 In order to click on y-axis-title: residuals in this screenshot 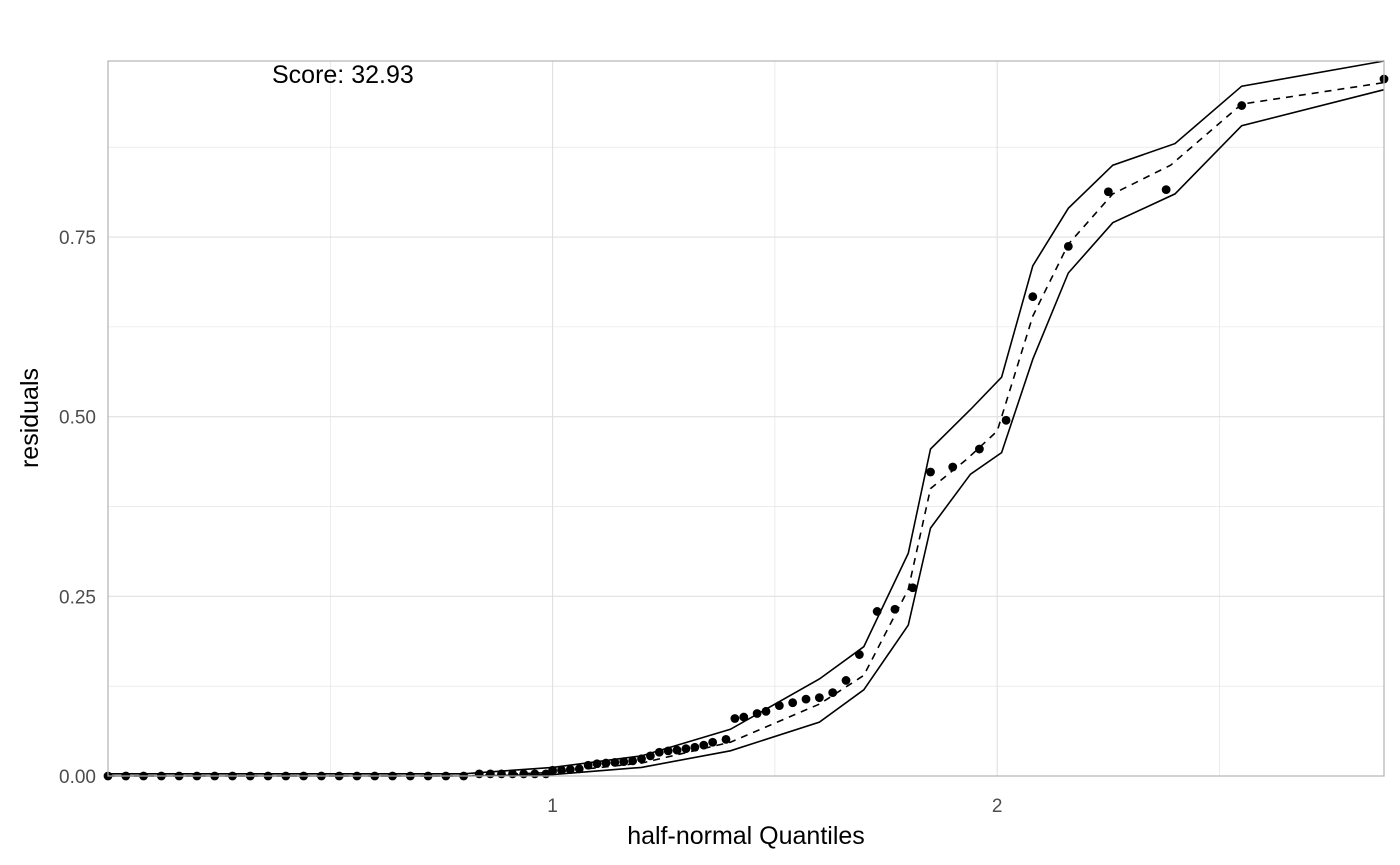, I will do `click(30, 418)`.